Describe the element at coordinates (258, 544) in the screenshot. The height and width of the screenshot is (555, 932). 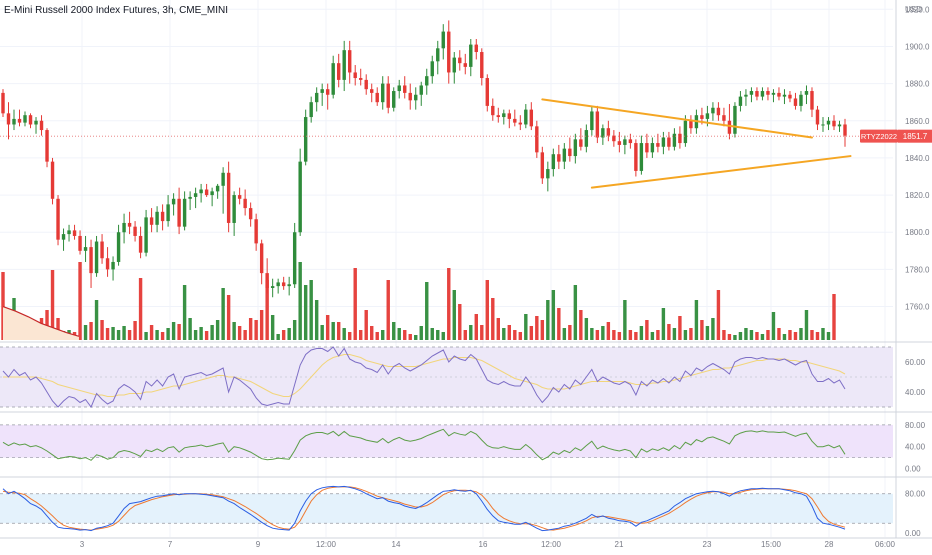
I see `time-axis-tick-label: 9` at that location.